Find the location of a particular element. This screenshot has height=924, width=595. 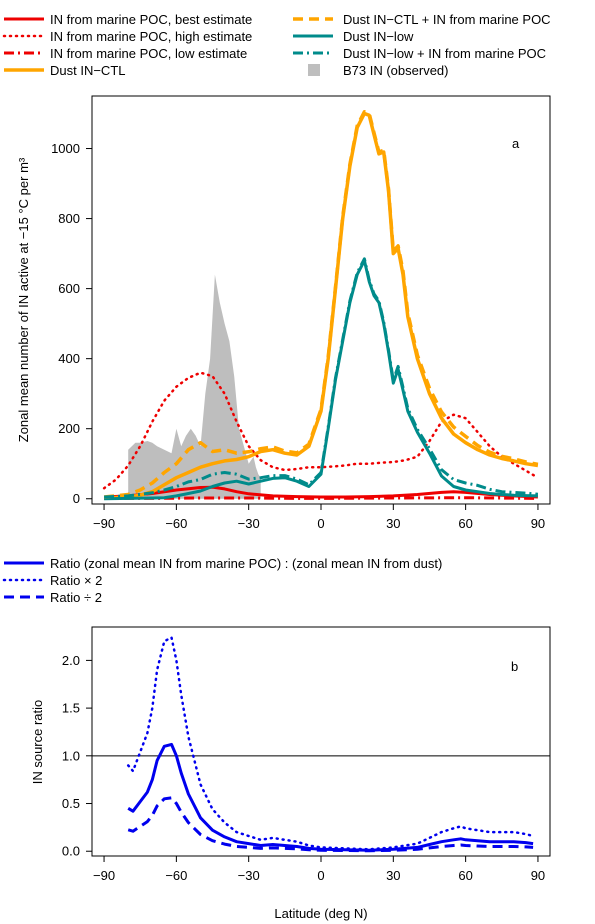

panel-a-y-tick-label-4: 800 is located at coordinates (69, 218).